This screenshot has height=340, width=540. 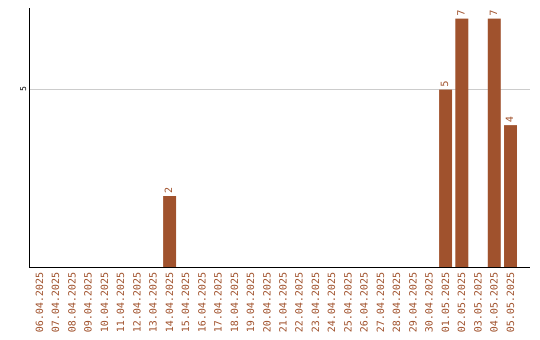 I want to click on x-tick-label: 10.04.2025, so click(x=105, y=302).